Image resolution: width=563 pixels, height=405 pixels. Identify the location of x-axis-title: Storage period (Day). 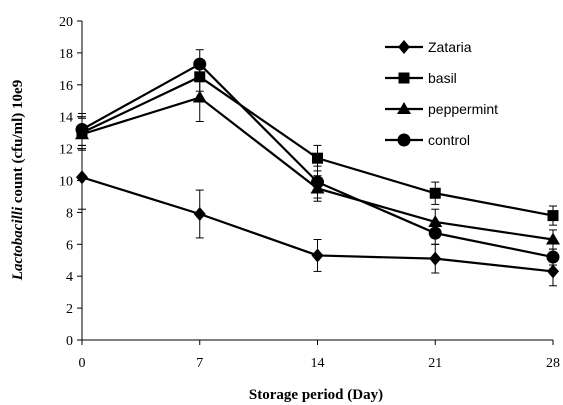
(316, 395).